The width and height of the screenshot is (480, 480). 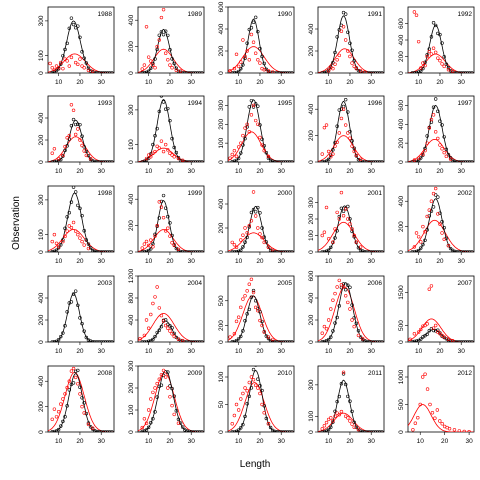 I want to click on red-fitted-line, so click(x=81, y=240).